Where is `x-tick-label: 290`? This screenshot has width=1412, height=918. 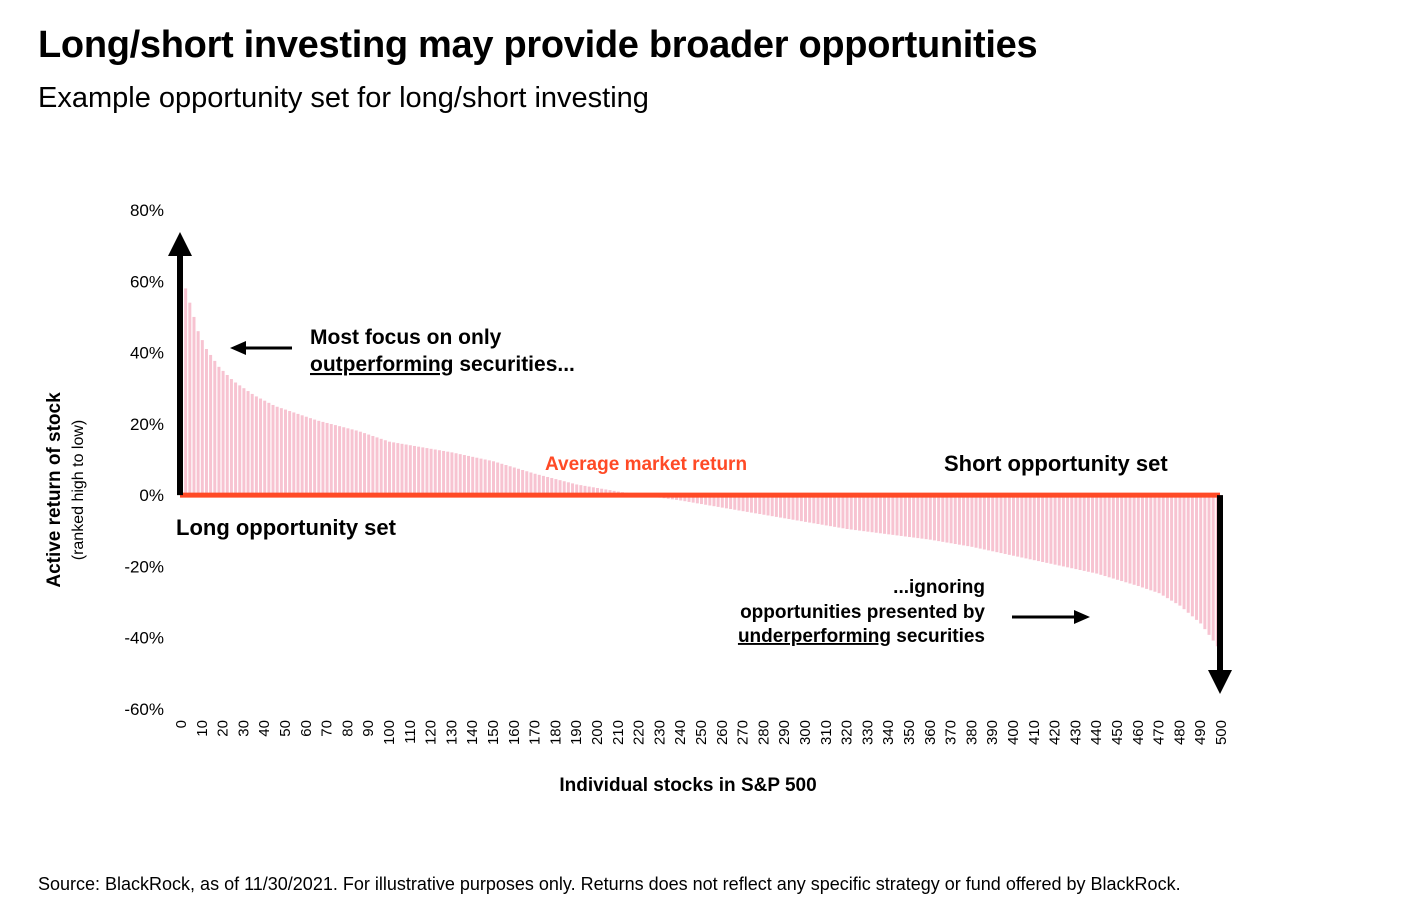 x-tick-label: 290 is located at coordinates (784, 732).